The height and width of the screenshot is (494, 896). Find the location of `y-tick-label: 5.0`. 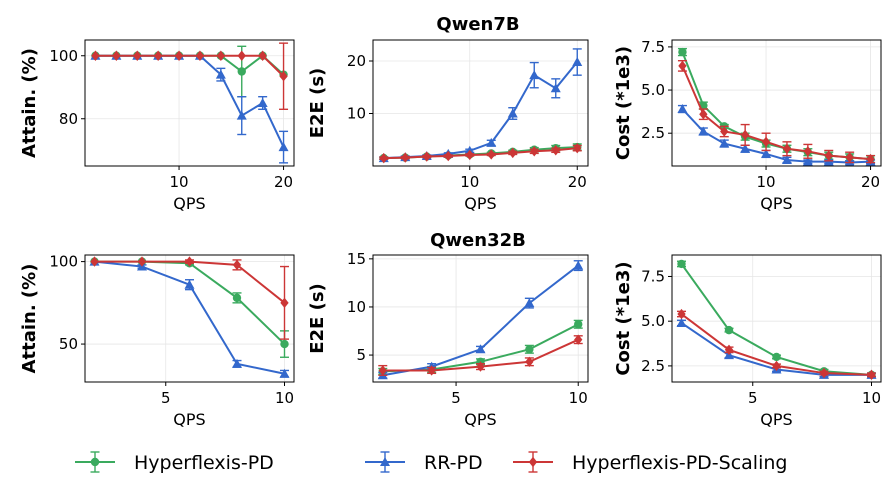

y-tick-label: 5.0 is located at coordinates (653, 321).